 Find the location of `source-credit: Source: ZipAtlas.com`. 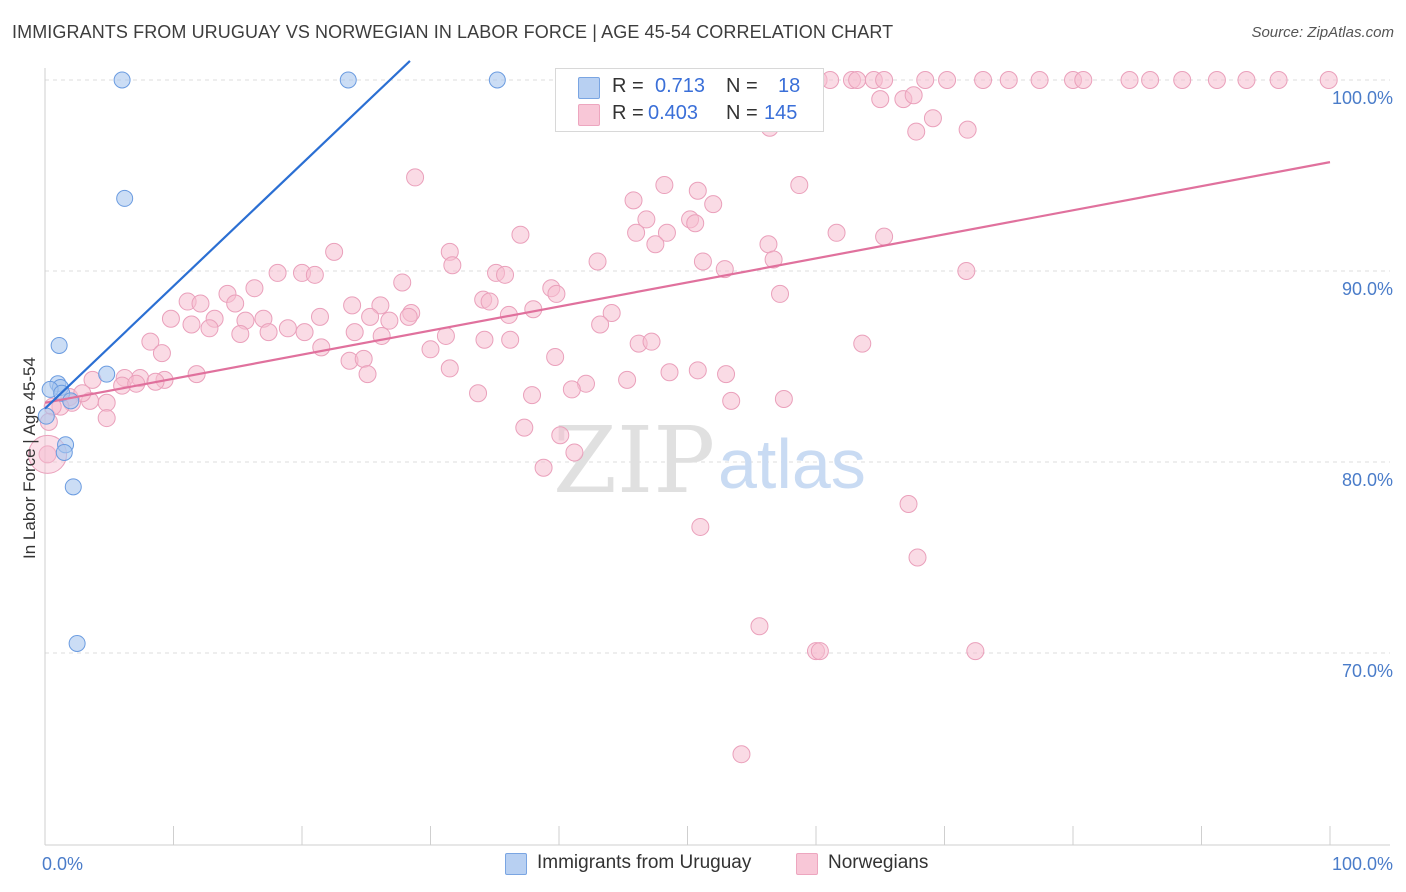

source-credit: Source: ZipAtlas.com is located at coordinates (1322, 32).